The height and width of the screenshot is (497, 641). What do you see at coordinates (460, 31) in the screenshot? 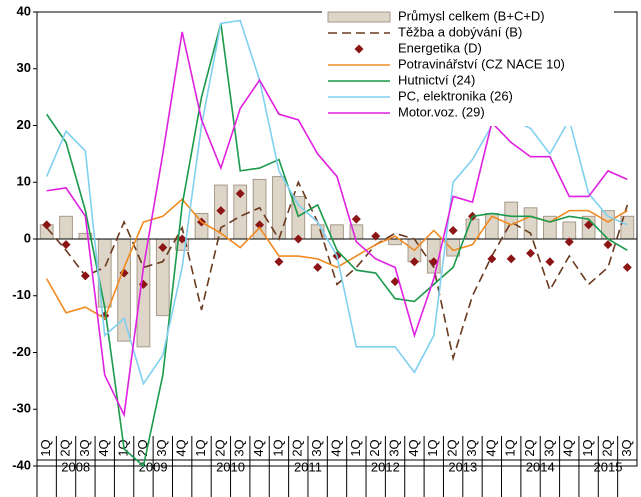
I see `legend-label: Těžba a dobývání (B)` at bounding box center [460, 31].